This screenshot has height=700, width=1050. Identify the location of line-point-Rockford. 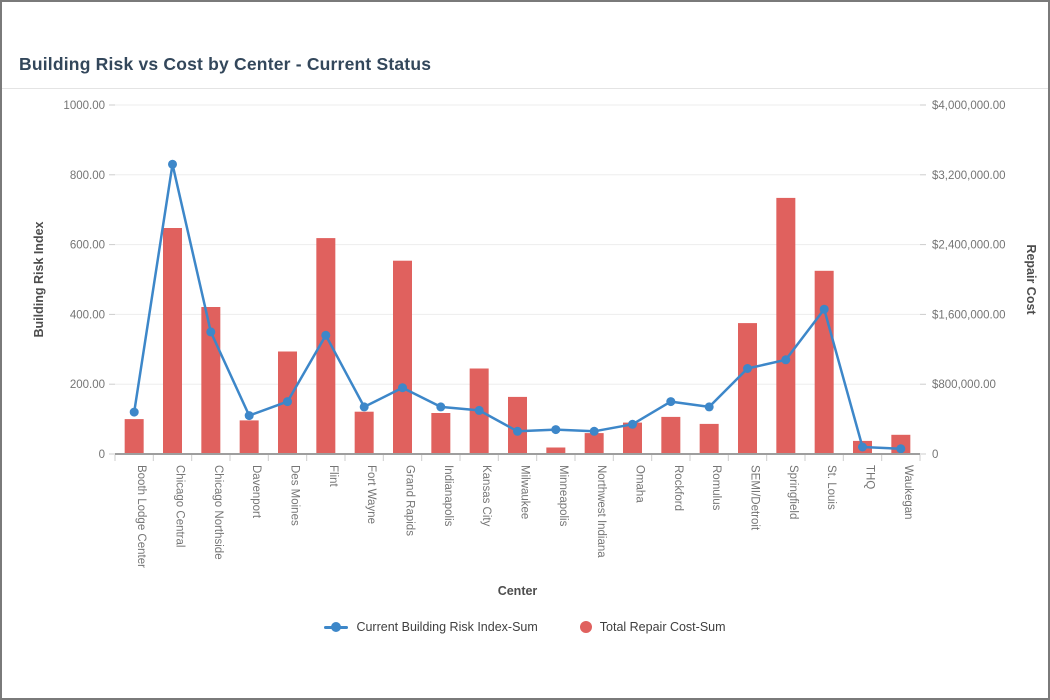
(671, 402).